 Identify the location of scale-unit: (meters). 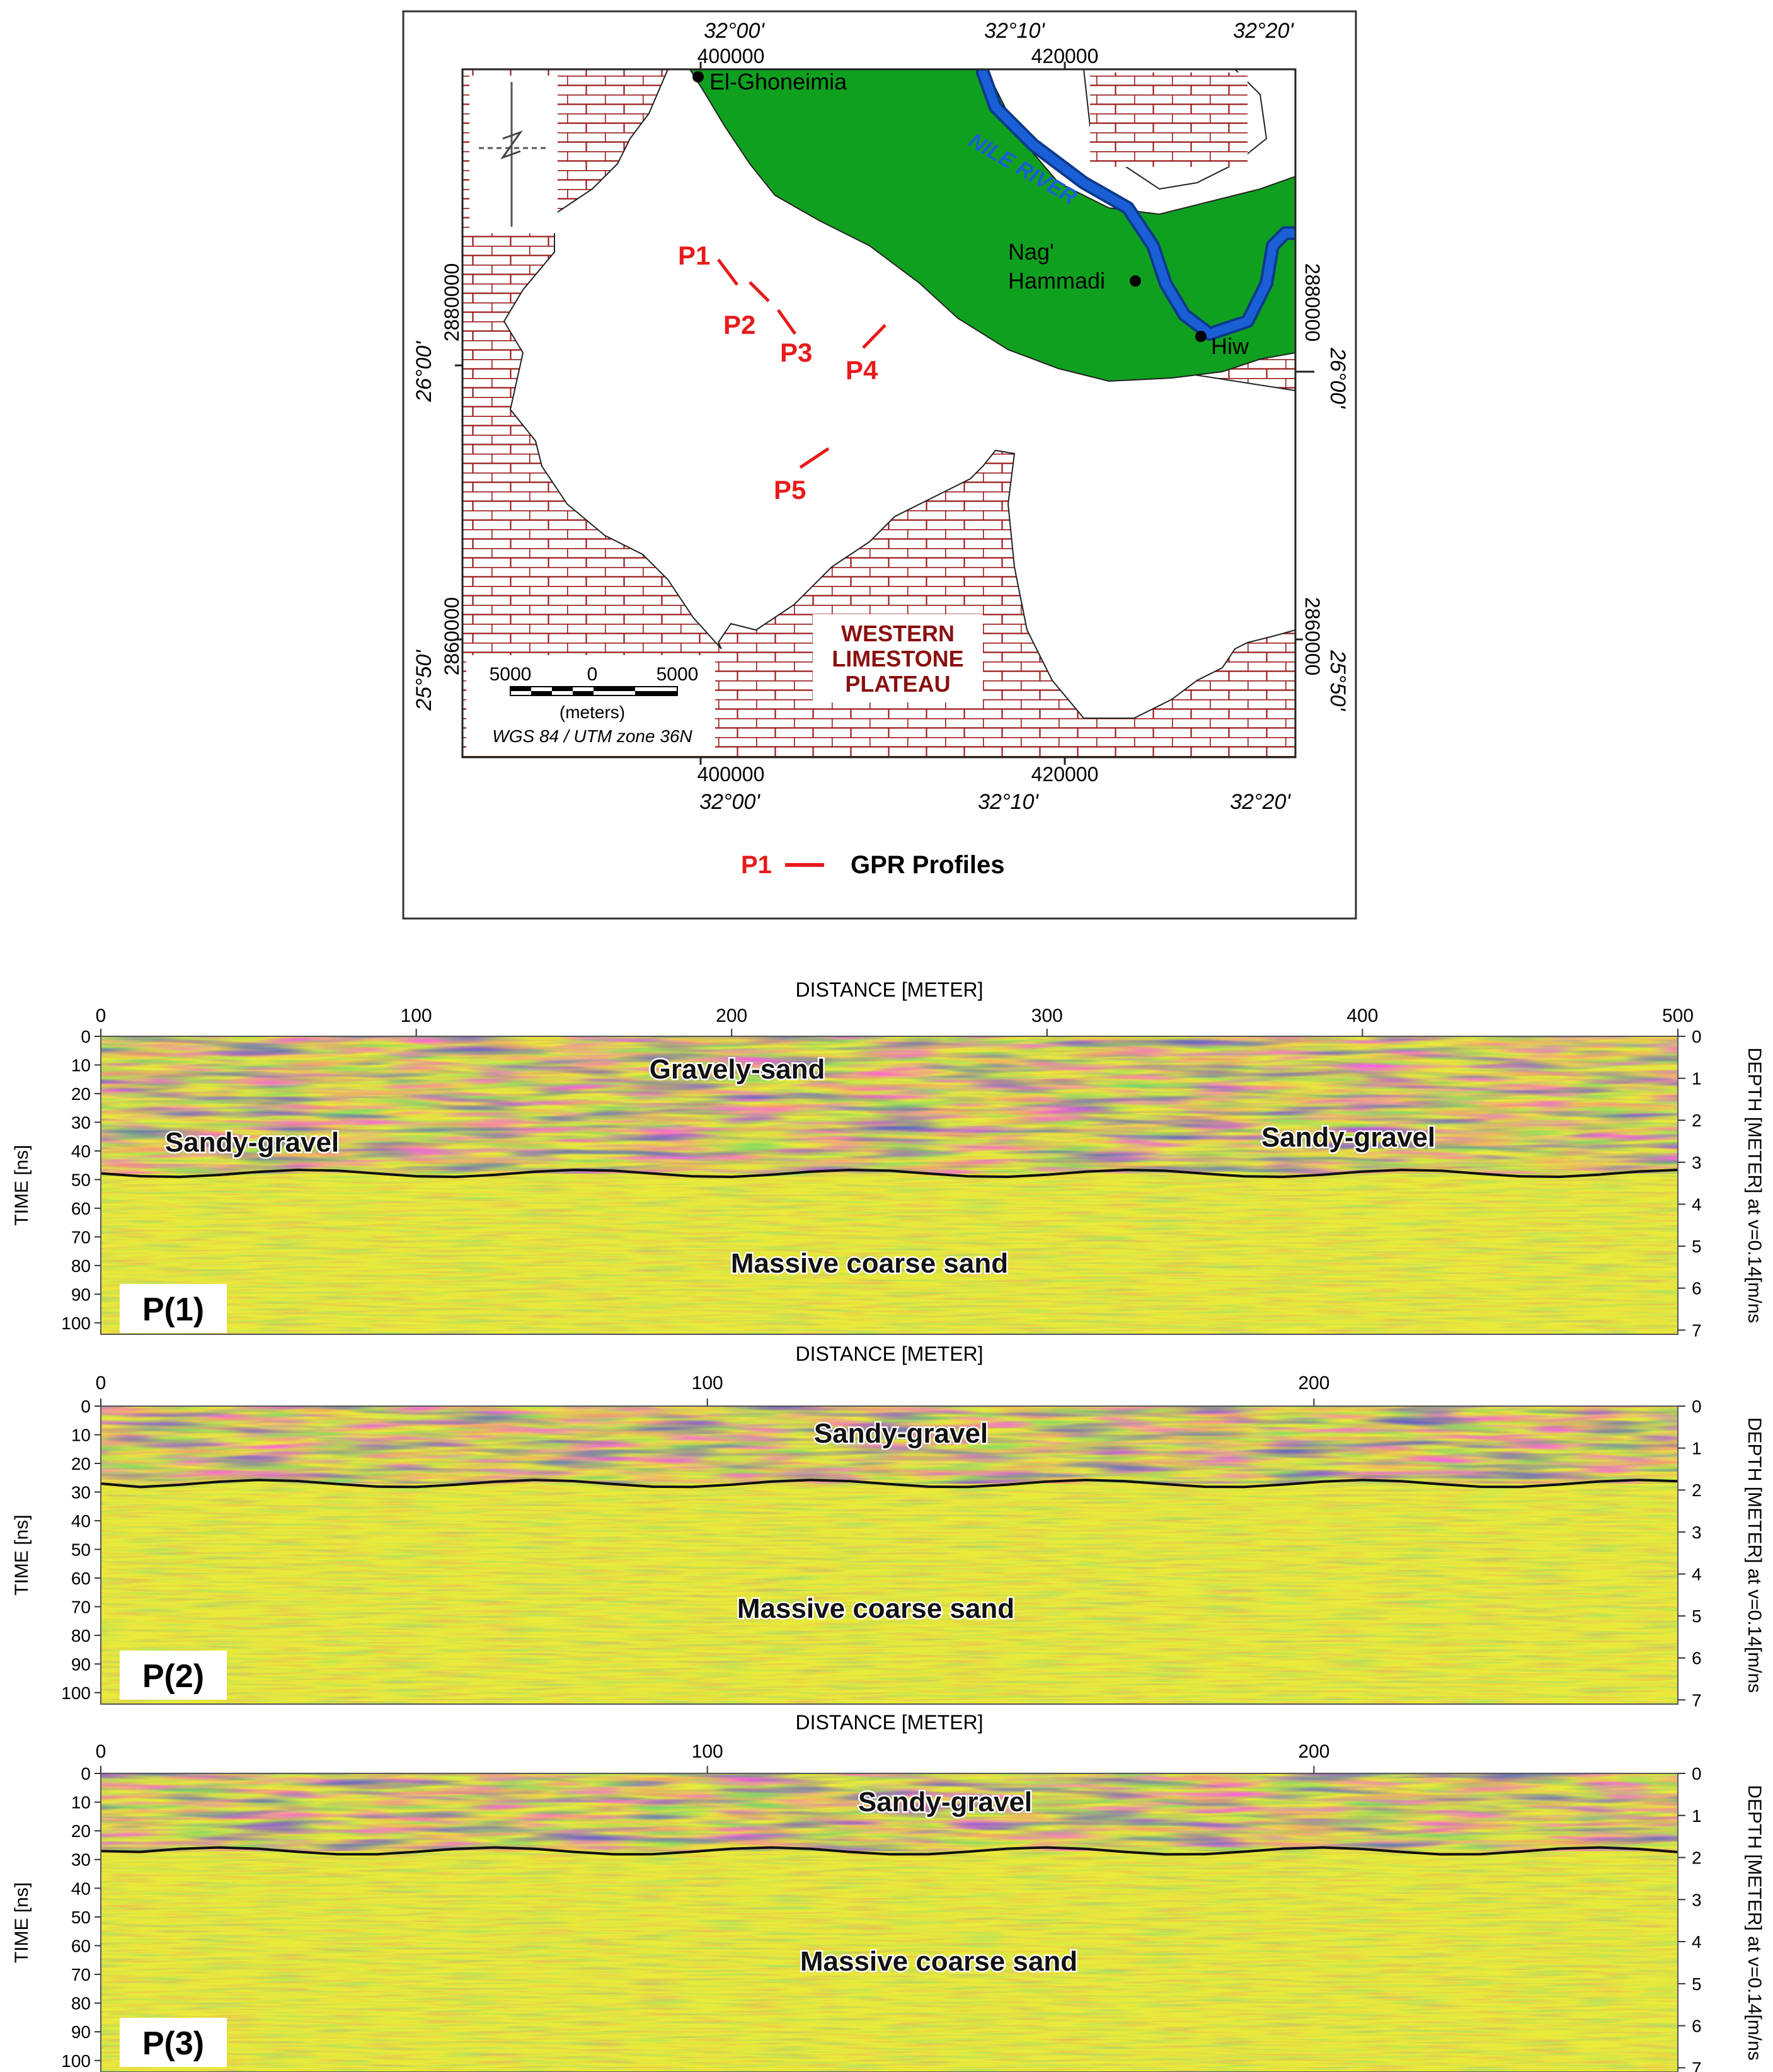
(592, 712).